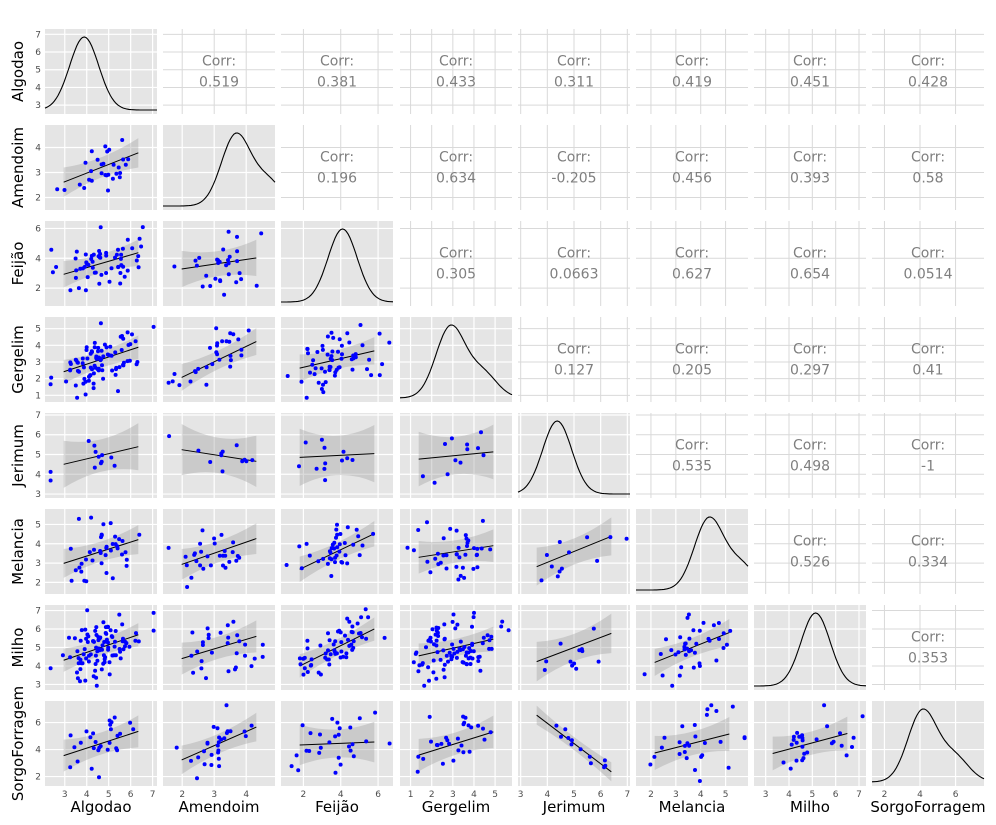 The height and width of the screenshot is (825, 996). What do you see at coordinates (456, 807) in the screenshot?
I see `x-variable-label: Gergelim` at bounding box center [456, 807].